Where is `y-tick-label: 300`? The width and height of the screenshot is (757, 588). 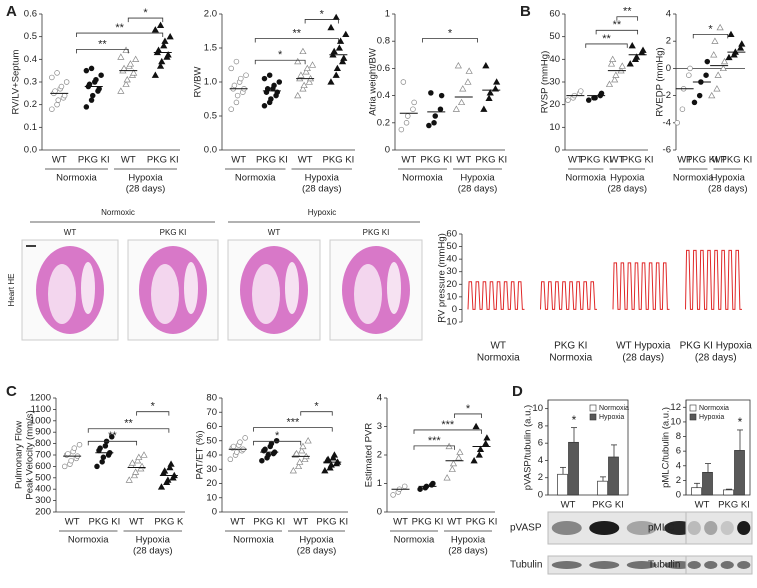
y-tick-label: 300 is located at coordinates (43, 500).